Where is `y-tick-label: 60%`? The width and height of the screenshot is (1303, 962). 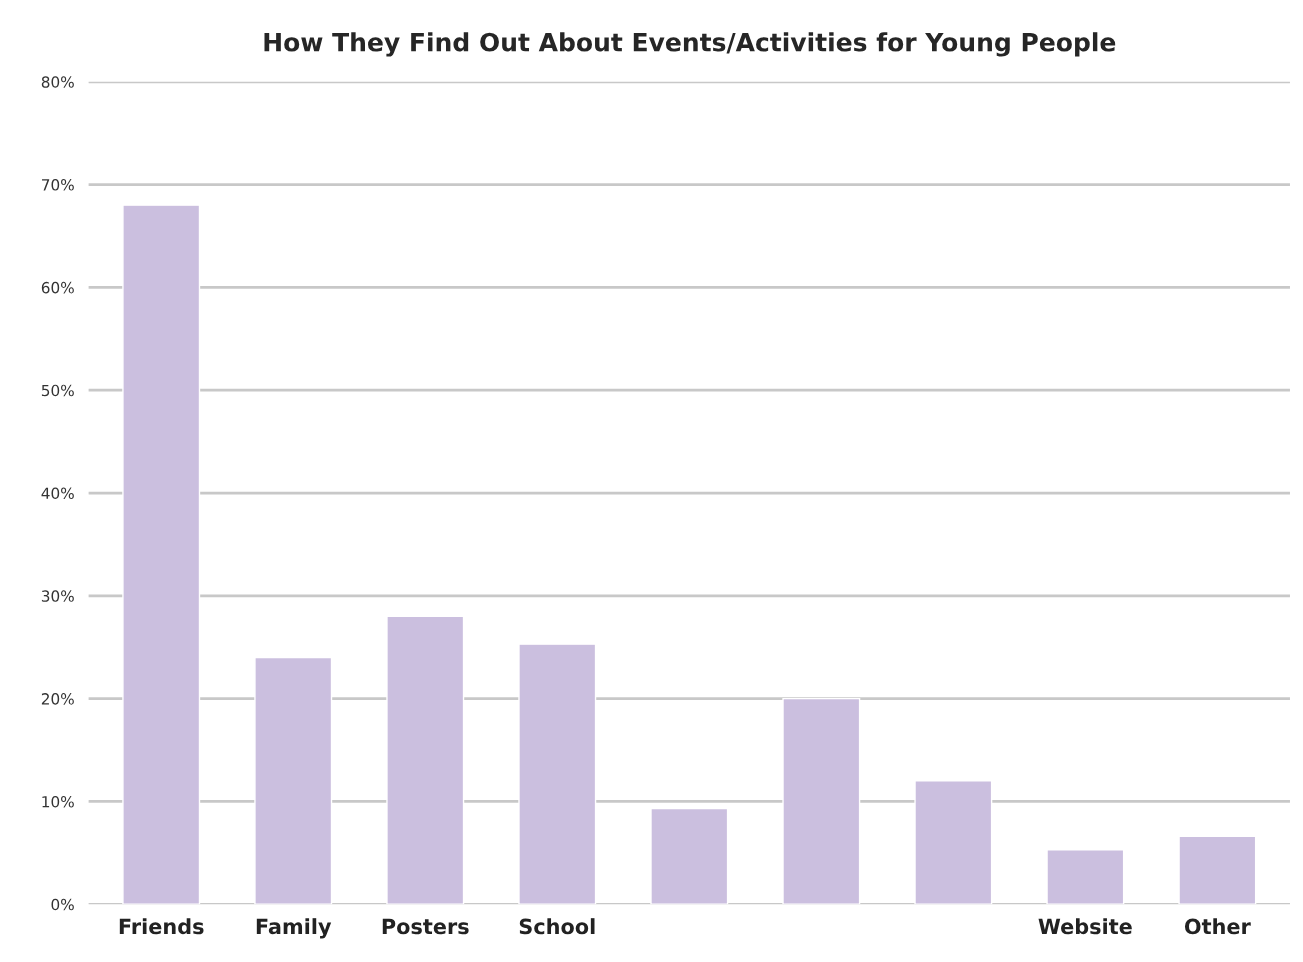 y-tick-label: 60% is located at coordinates (57, 287).